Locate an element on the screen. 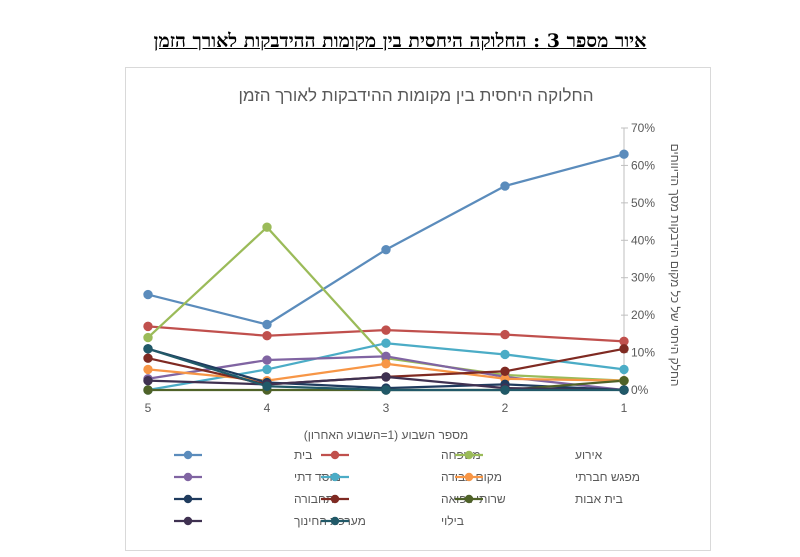  legend-label: בילוי is located at coordinates (452, 521).